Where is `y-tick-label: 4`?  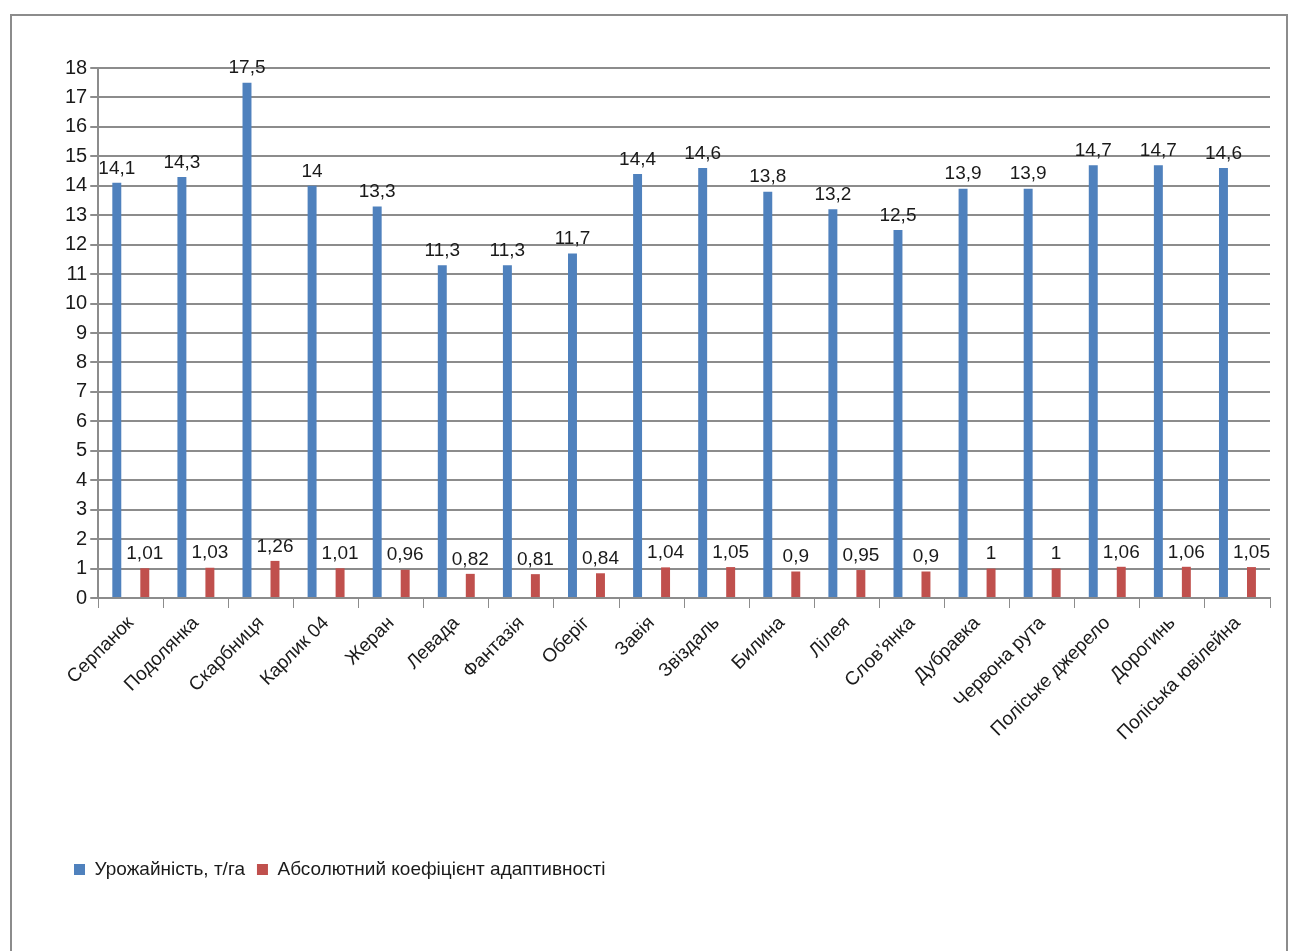
y-tick-label: 4 is located at coordinates (82, 478).